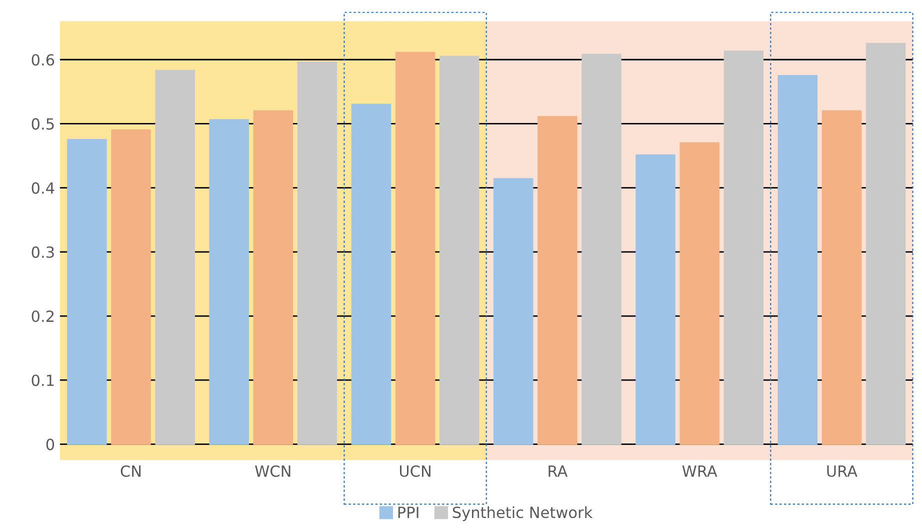 The width and height of the screenshot is (922, 529). I want to click on x-tick-label: URA, so click(842, 471).